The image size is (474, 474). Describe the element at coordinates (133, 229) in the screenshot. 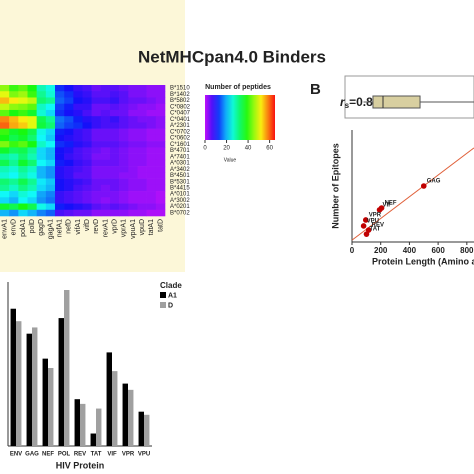

I see `column-label: vpuA1` at that location.